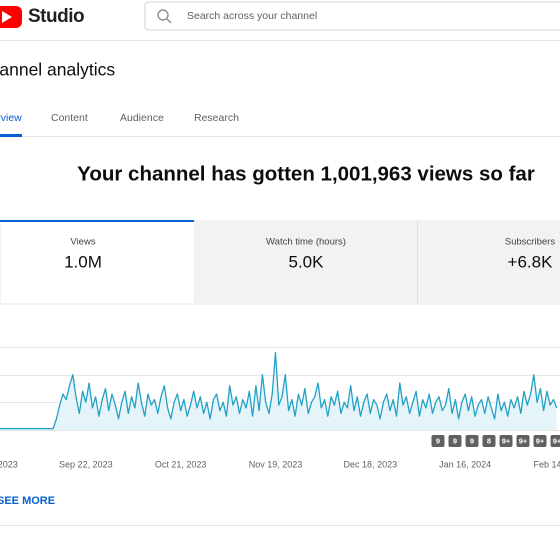  I want to click on search-placeholder: Search across your channel, so click(252, 16).